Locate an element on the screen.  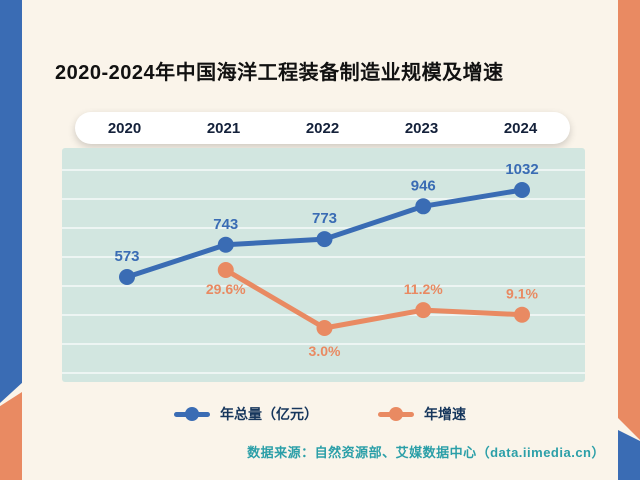
left-orange-border-stripe is located at coordinates (11, 436).